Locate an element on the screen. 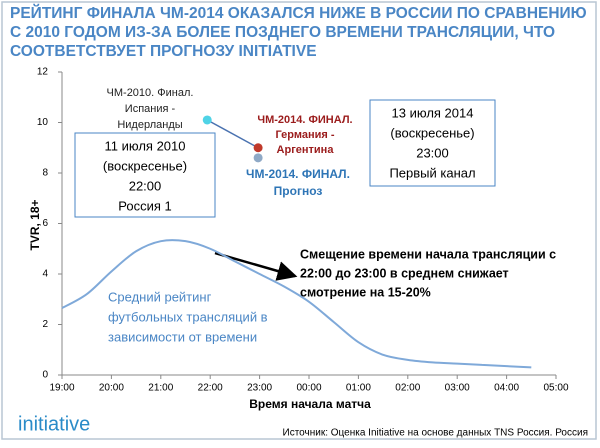 This screenshot has width=600, height=448. y-axis-label: TVR, 18+ is located at coordinates (35, 224).